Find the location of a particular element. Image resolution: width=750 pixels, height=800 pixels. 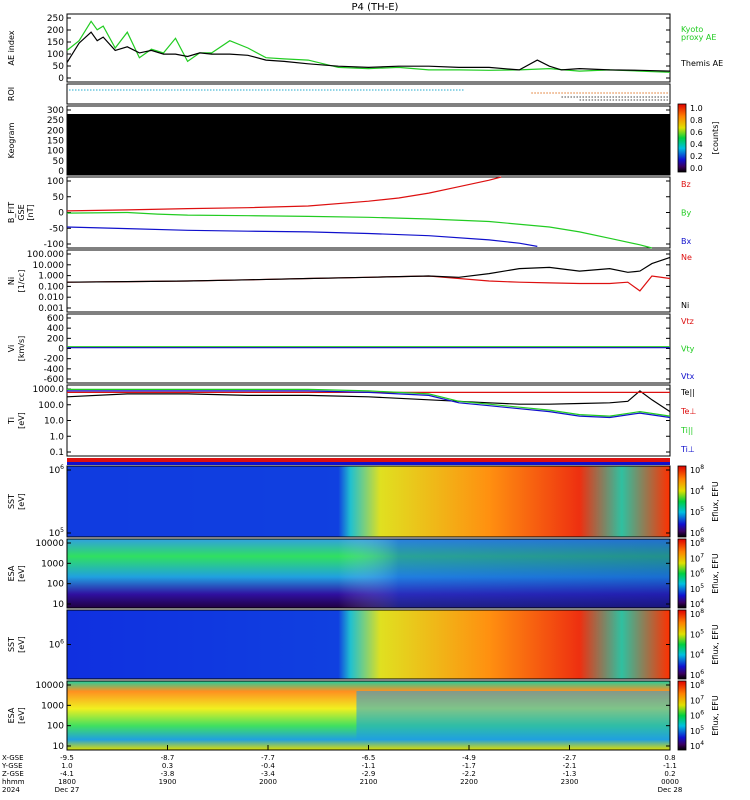

esa-i-low-region is located at coordinates (513, 715).